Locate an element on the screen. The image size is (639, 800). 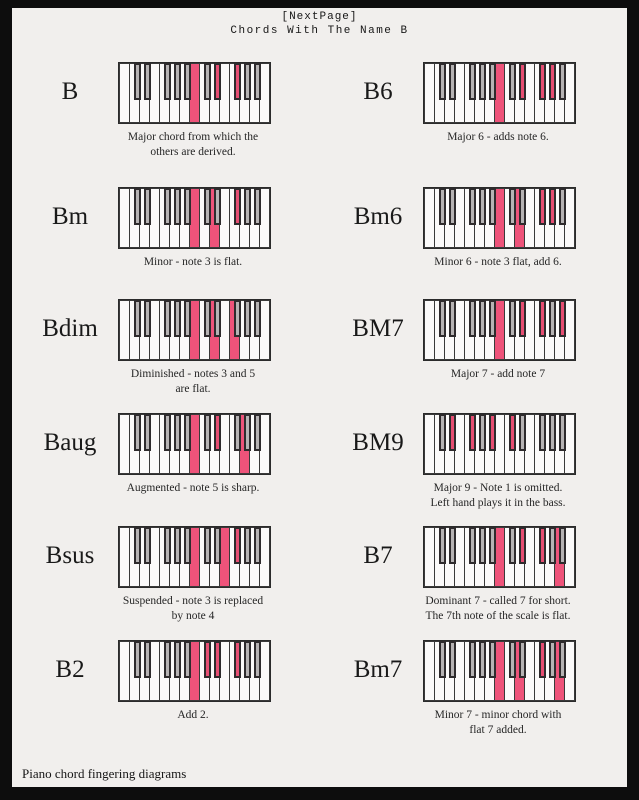
chord-caption: Minor 7 - minor chord with flat 7 added. is located at coordinates (498, 722).